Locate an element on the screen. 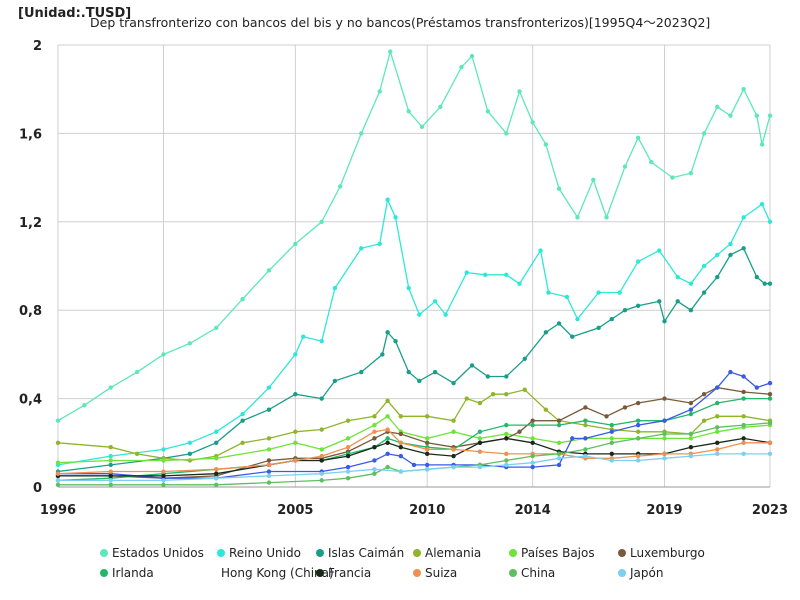 The image size is (800, 600). x-tick-label: 2000 is located at coordinates (163, 510).